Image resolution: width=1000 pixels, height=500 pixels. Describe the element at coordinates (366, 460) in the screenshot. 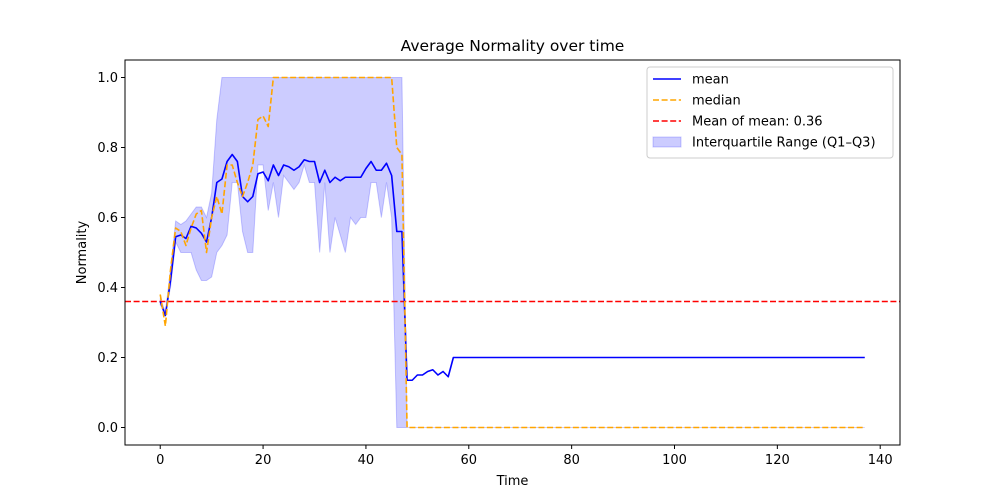

I see `x-tick-label: 40` at that location.